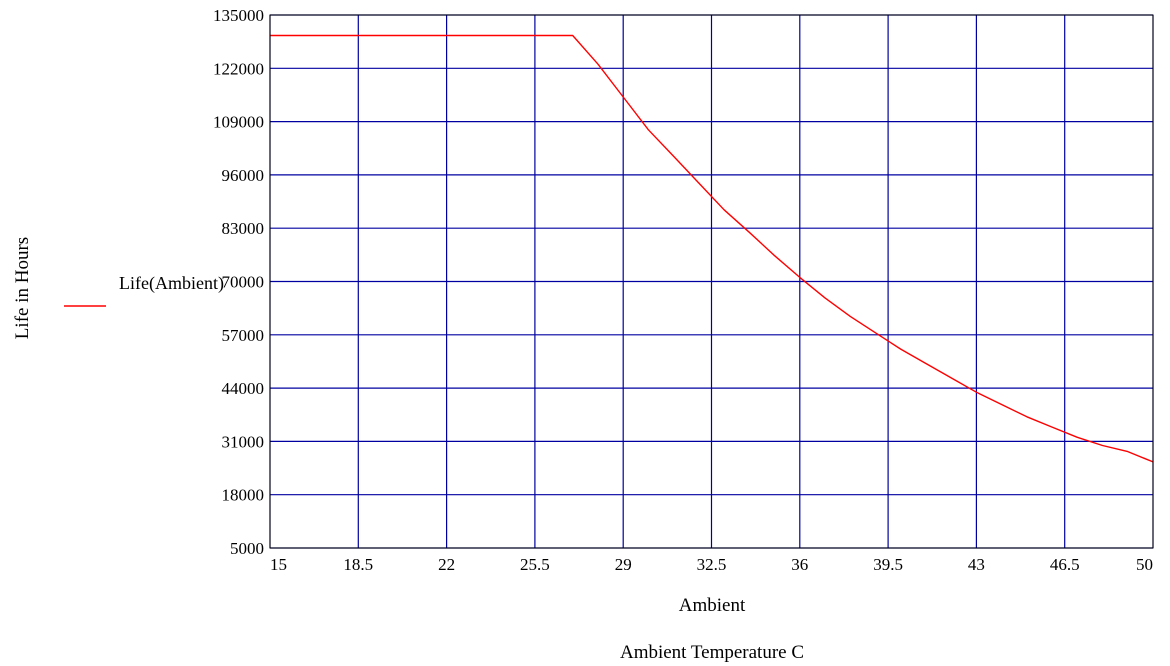  What do you see at coordinates (243, 175) in the screenshot?
I see `y-tick-label: 96000` at bounding box center [243, 175].